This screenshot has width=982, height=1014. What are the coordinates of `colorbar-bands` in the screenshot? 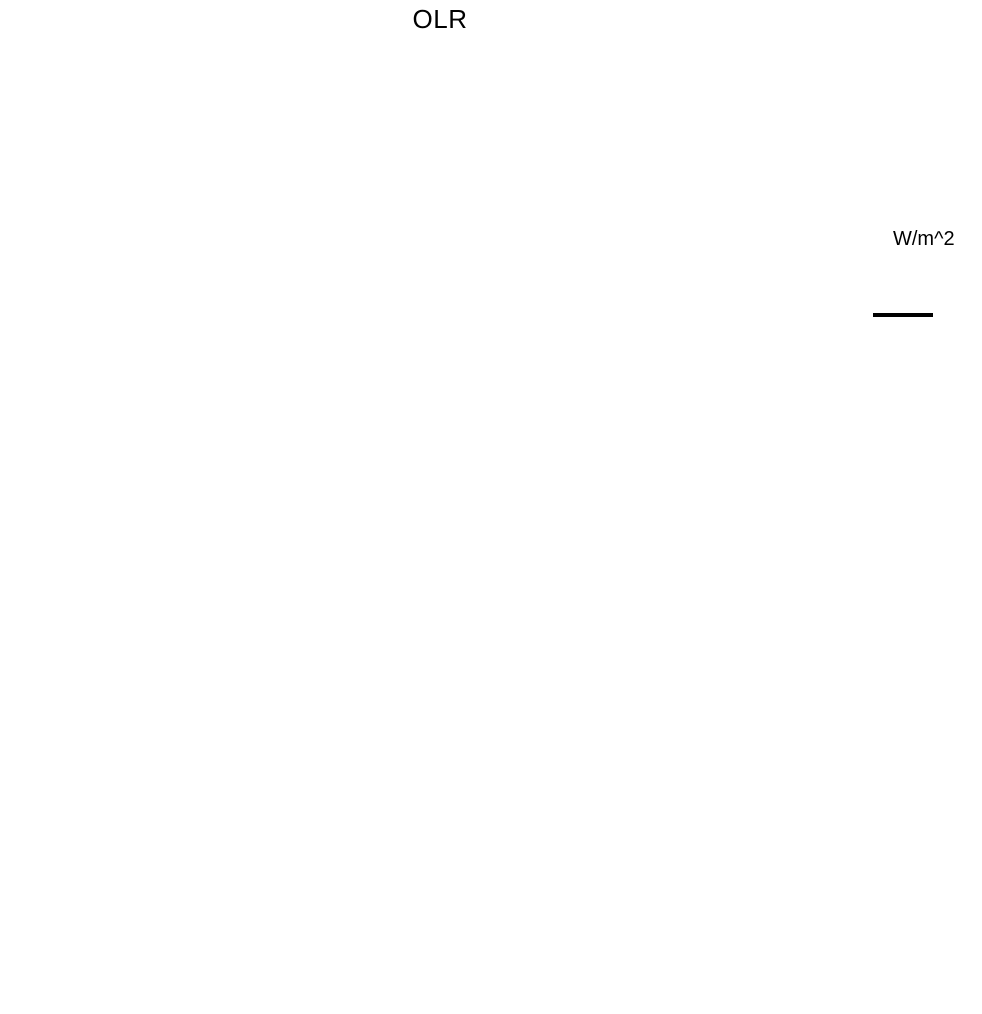 It's located at (903, 315).